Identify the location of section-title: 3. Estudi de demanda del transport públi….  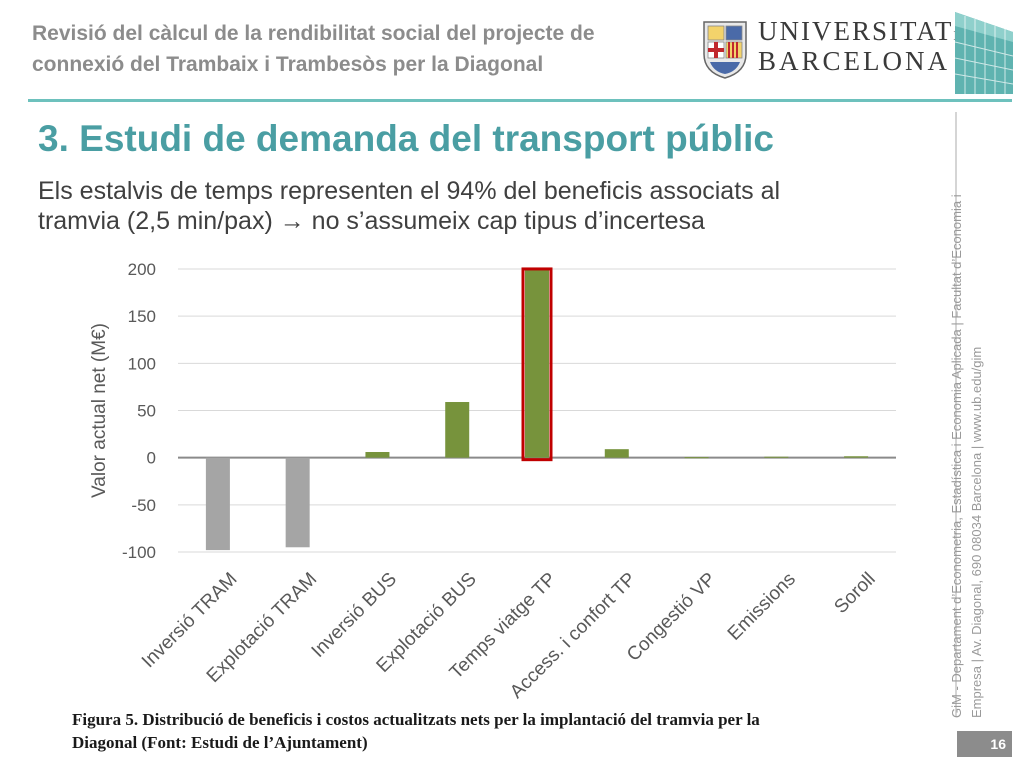
(406, 138).